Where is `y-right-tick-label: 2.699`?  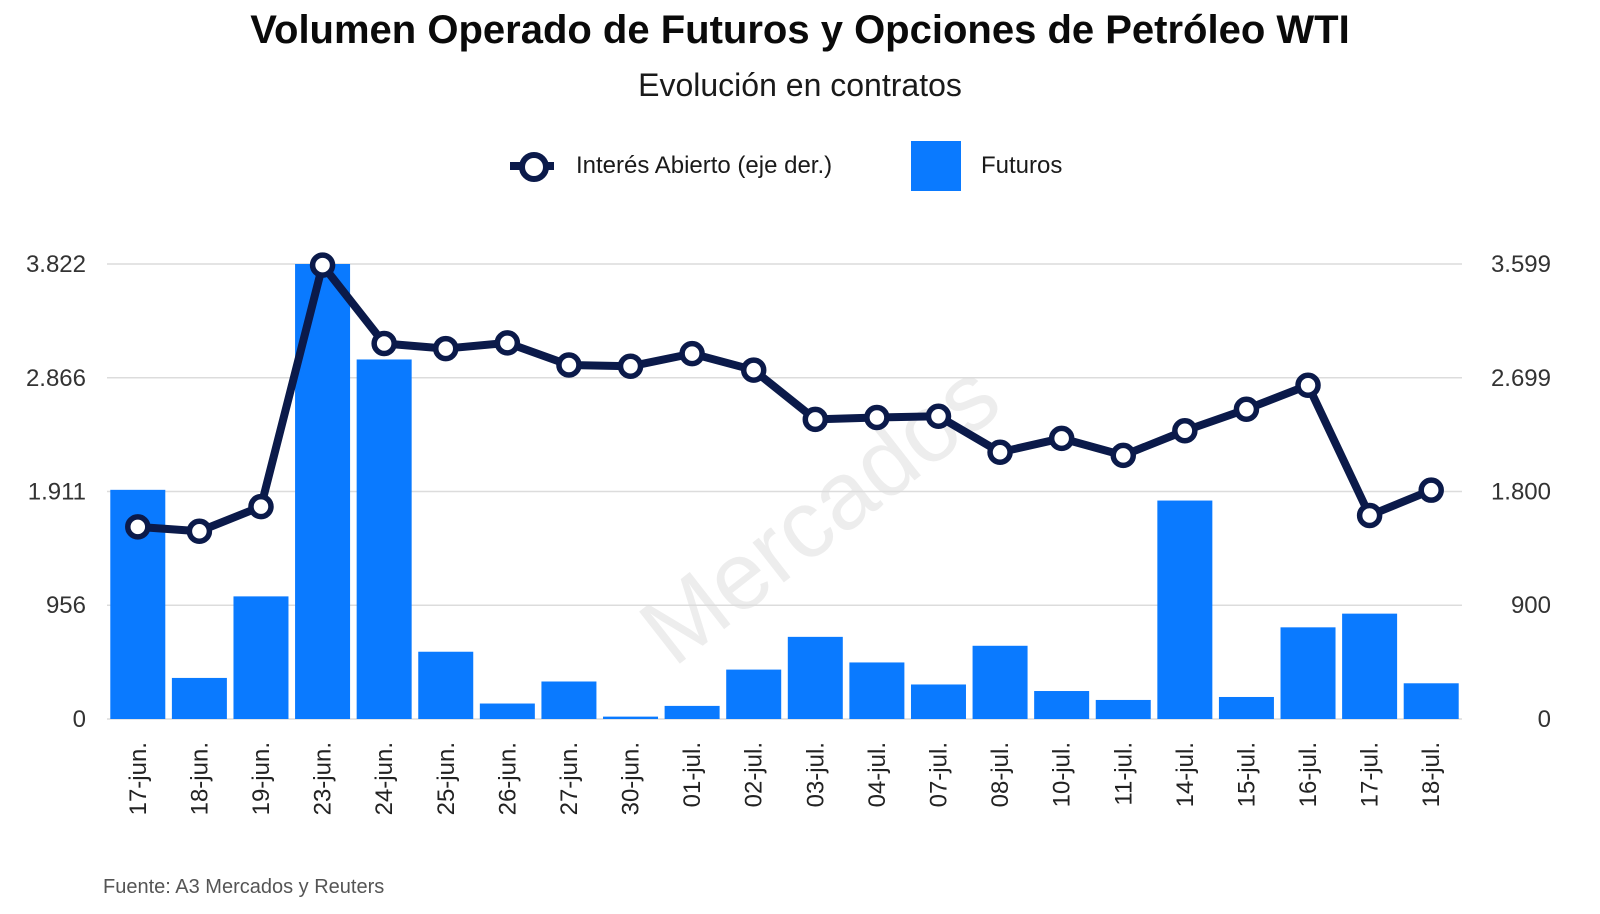 y-right-tick-label: 2.699 is located at coordinates (1521, 378).